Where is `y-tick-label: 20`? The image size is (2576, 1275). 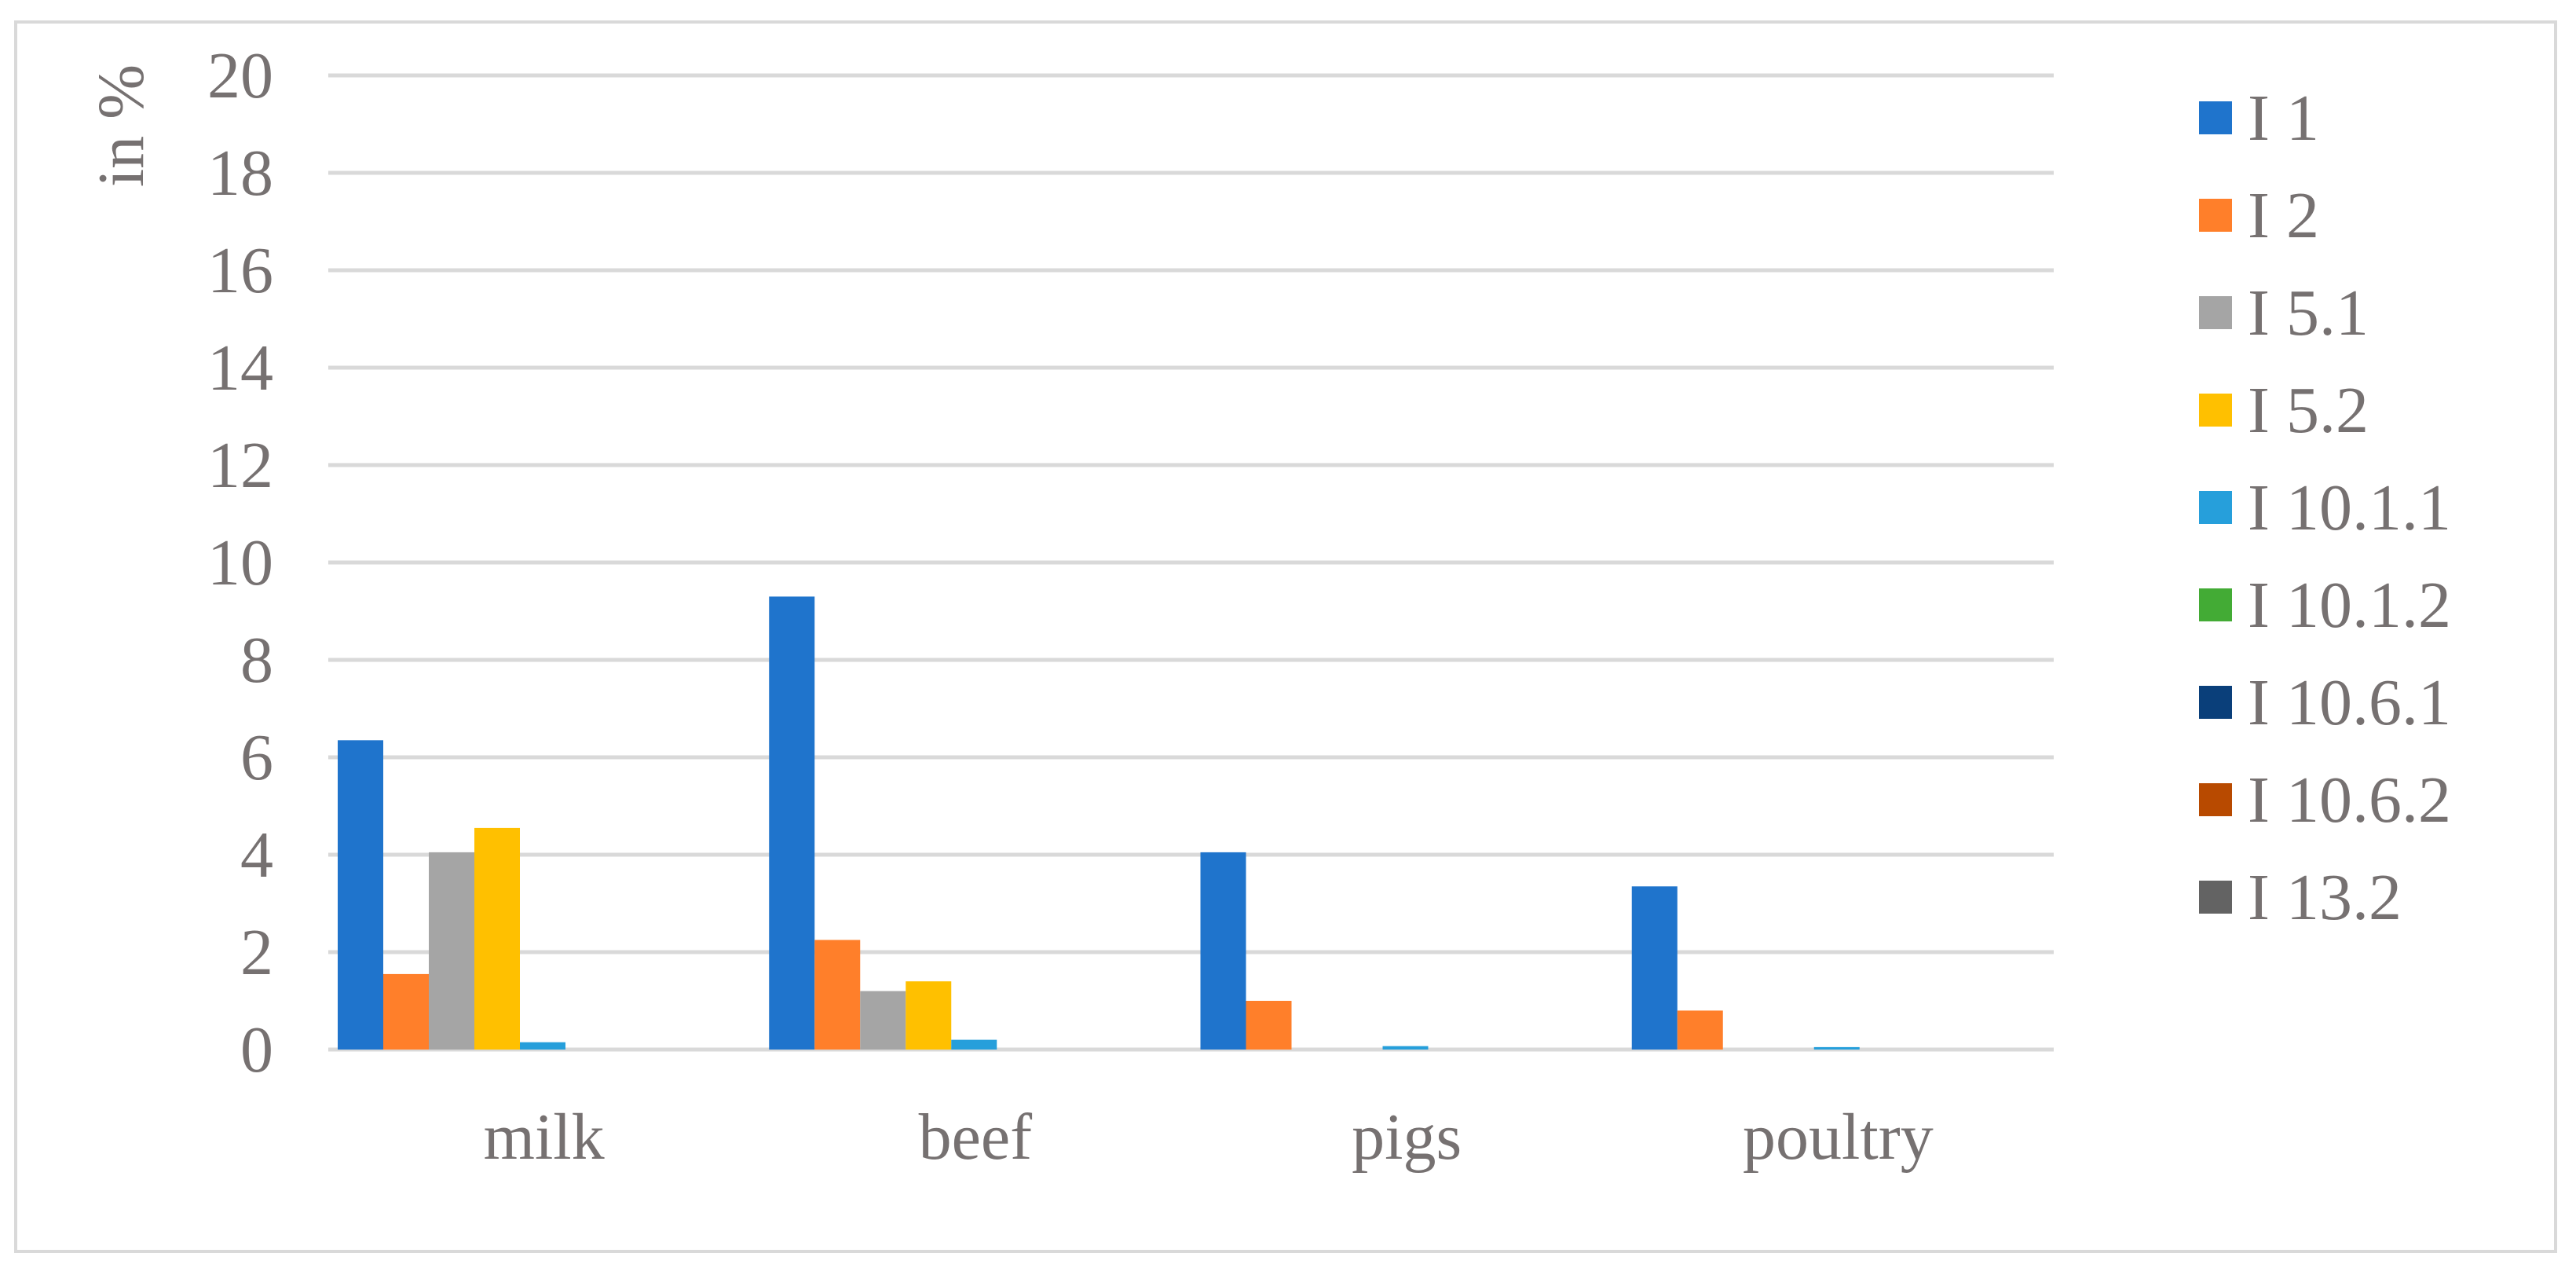
y-tick-label: 20 is located at coordinates (240, 75).